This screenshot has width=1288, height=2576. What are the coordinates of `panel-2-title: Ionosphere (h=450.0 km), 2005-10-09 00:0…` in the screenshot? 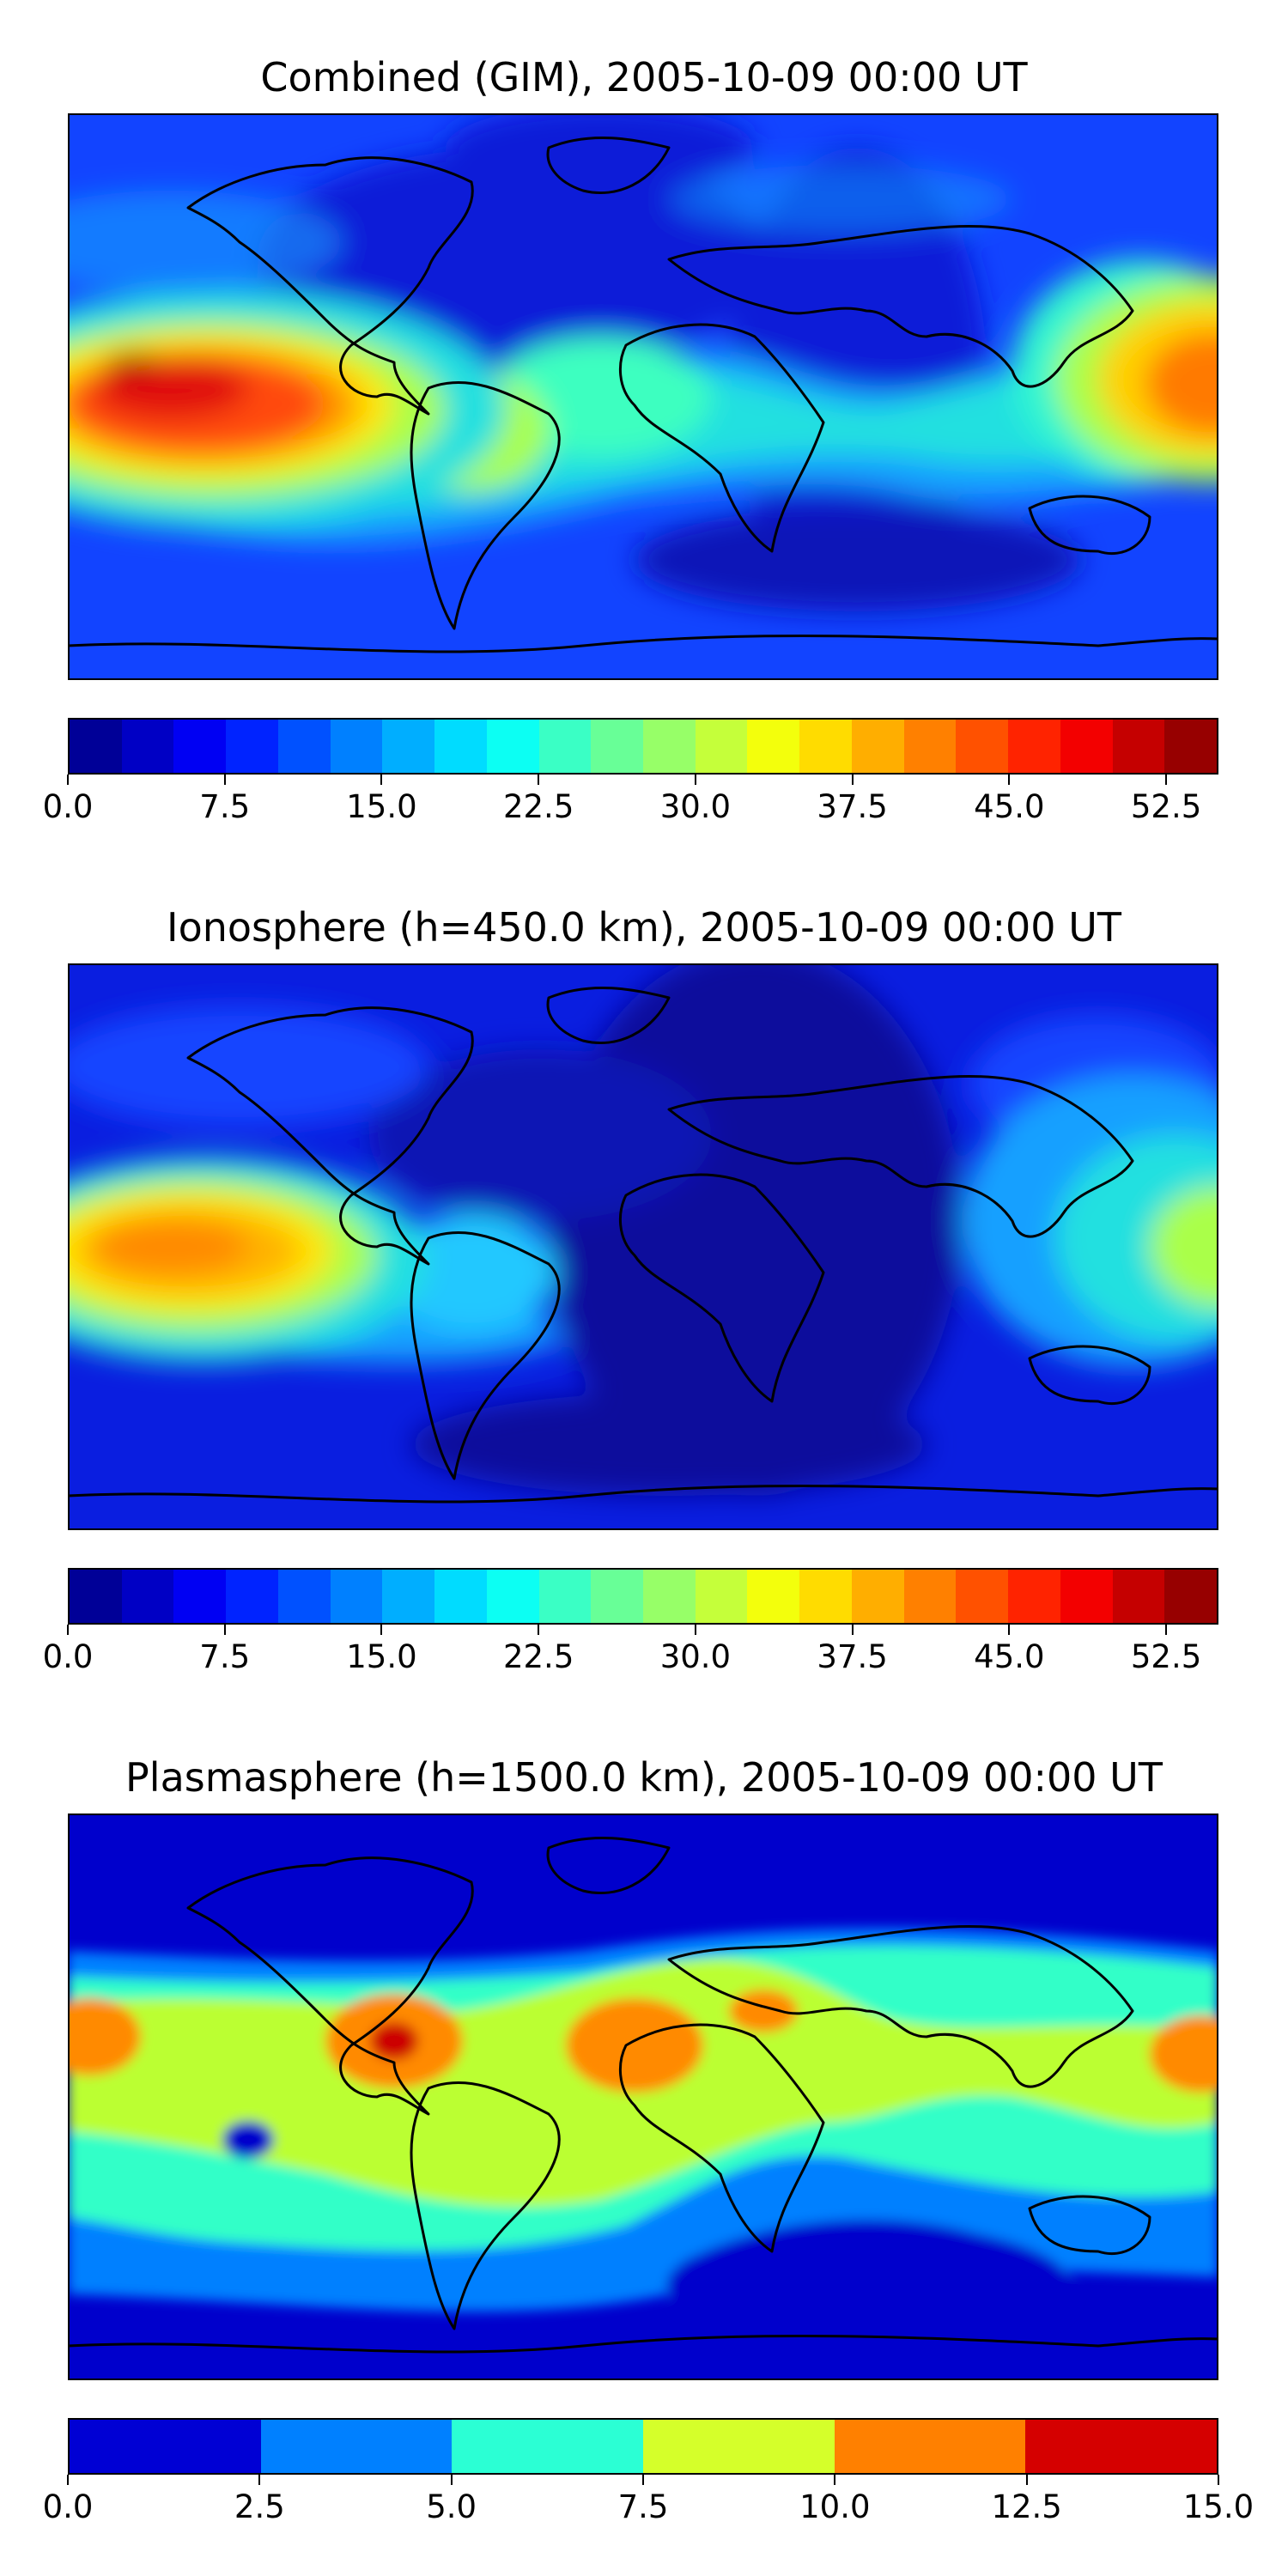 It's located at (644, 928).